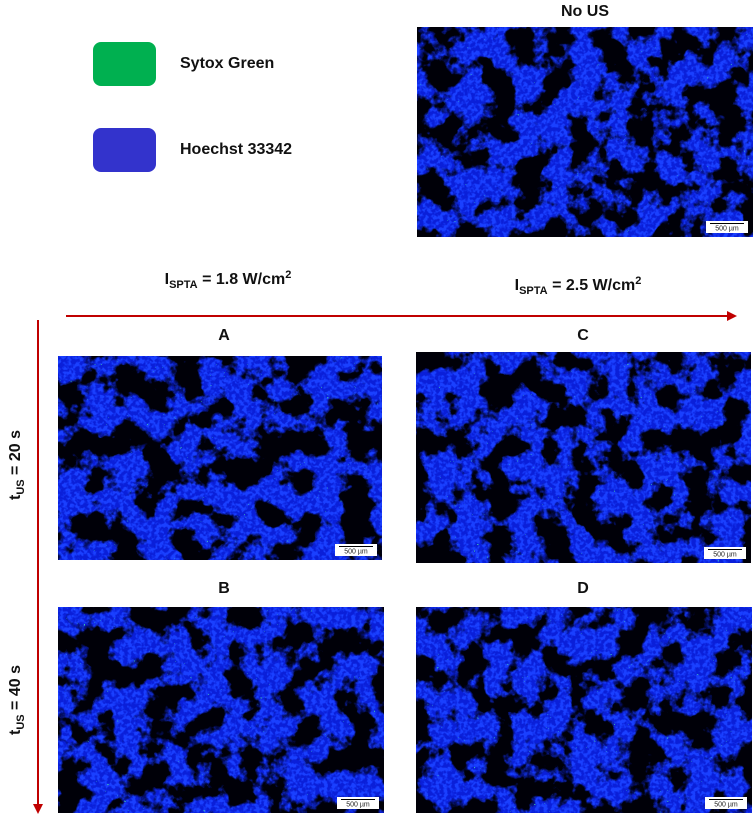 This screenshot has width=753, height=818. I want to click on label-text: = 20 s, so click(15, 454).